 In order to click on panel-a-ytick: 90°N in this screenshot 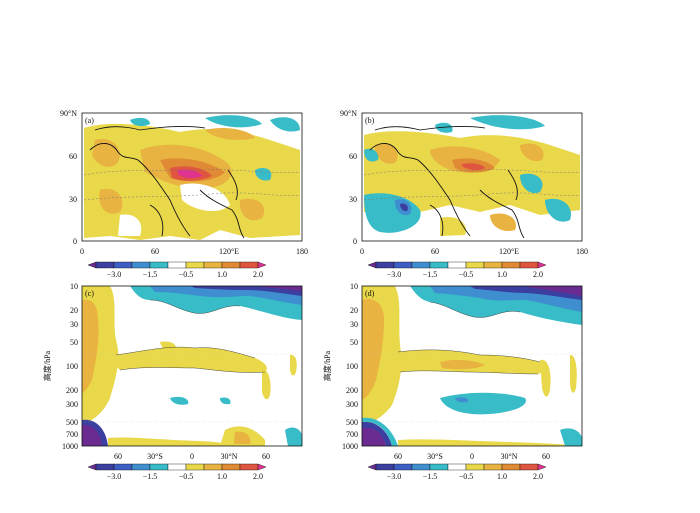, I will do `click(68, 113)`.